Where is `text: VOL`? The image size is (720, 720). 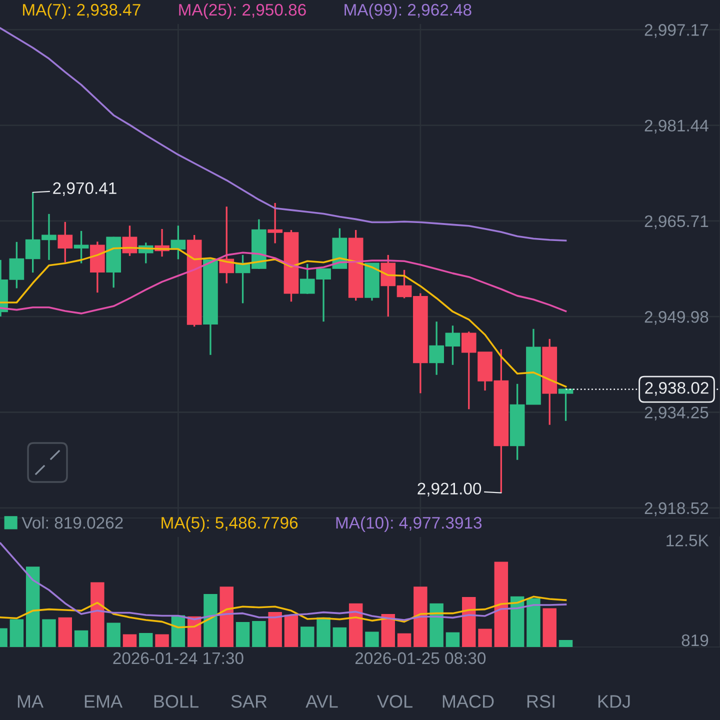 text: VOL is located at coordinates (394, 701).